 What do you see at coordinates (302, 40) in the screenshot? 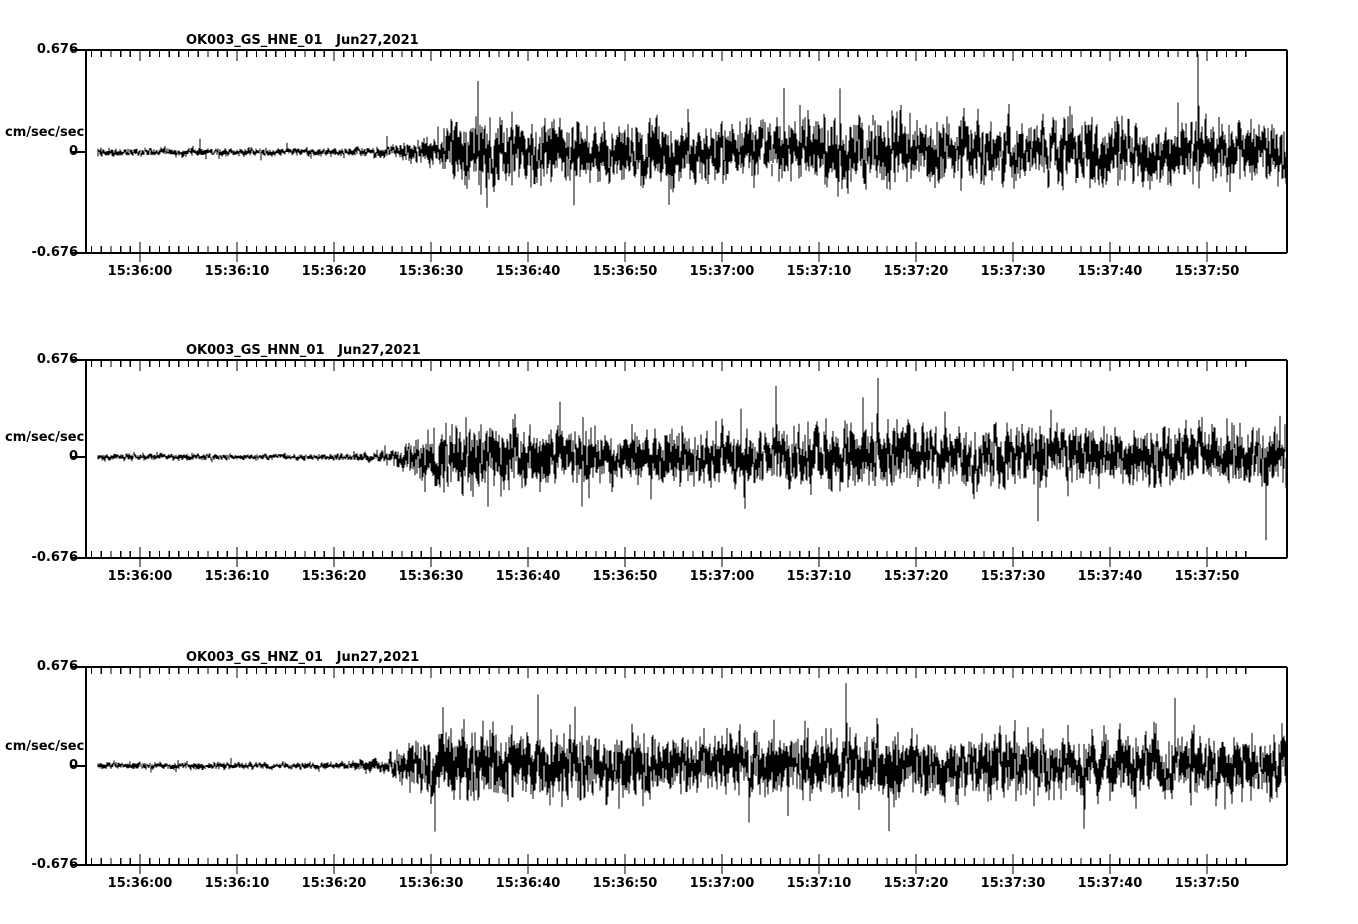
I see `panel-title: OK003_GS_HNE_01 Jun27,2021` at bounding box center [302, 40].